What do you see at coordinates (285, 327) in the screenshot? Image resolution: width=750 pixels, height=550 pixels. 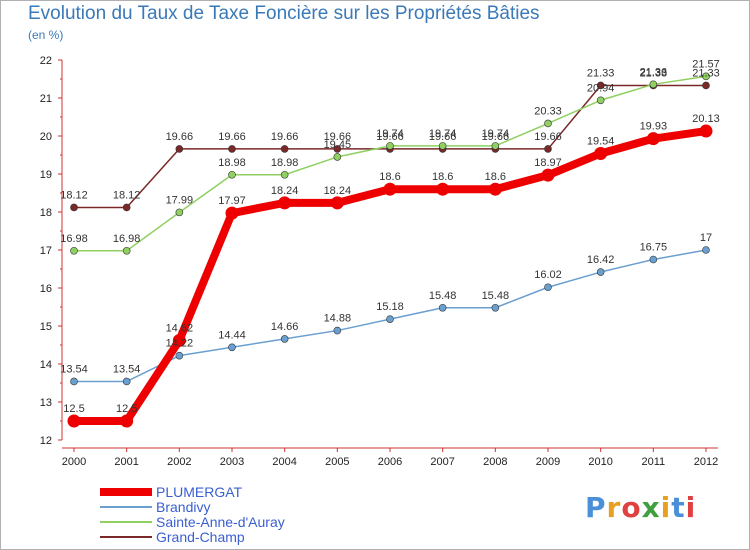 I see `data-label: 14.66` at bounding box center [285, 327].